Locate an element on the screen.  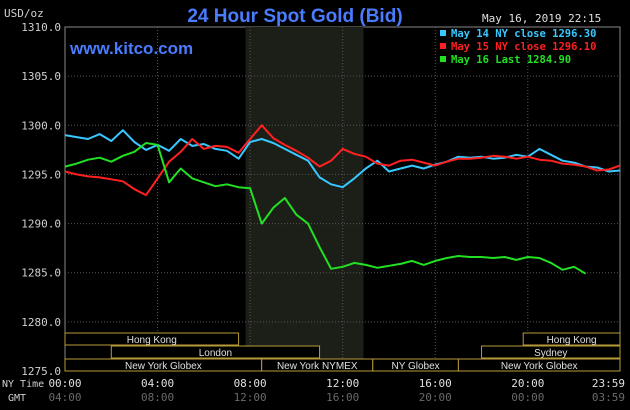
timestamp: May 16, 2019 22:15 is located at coordinates (541, 18).